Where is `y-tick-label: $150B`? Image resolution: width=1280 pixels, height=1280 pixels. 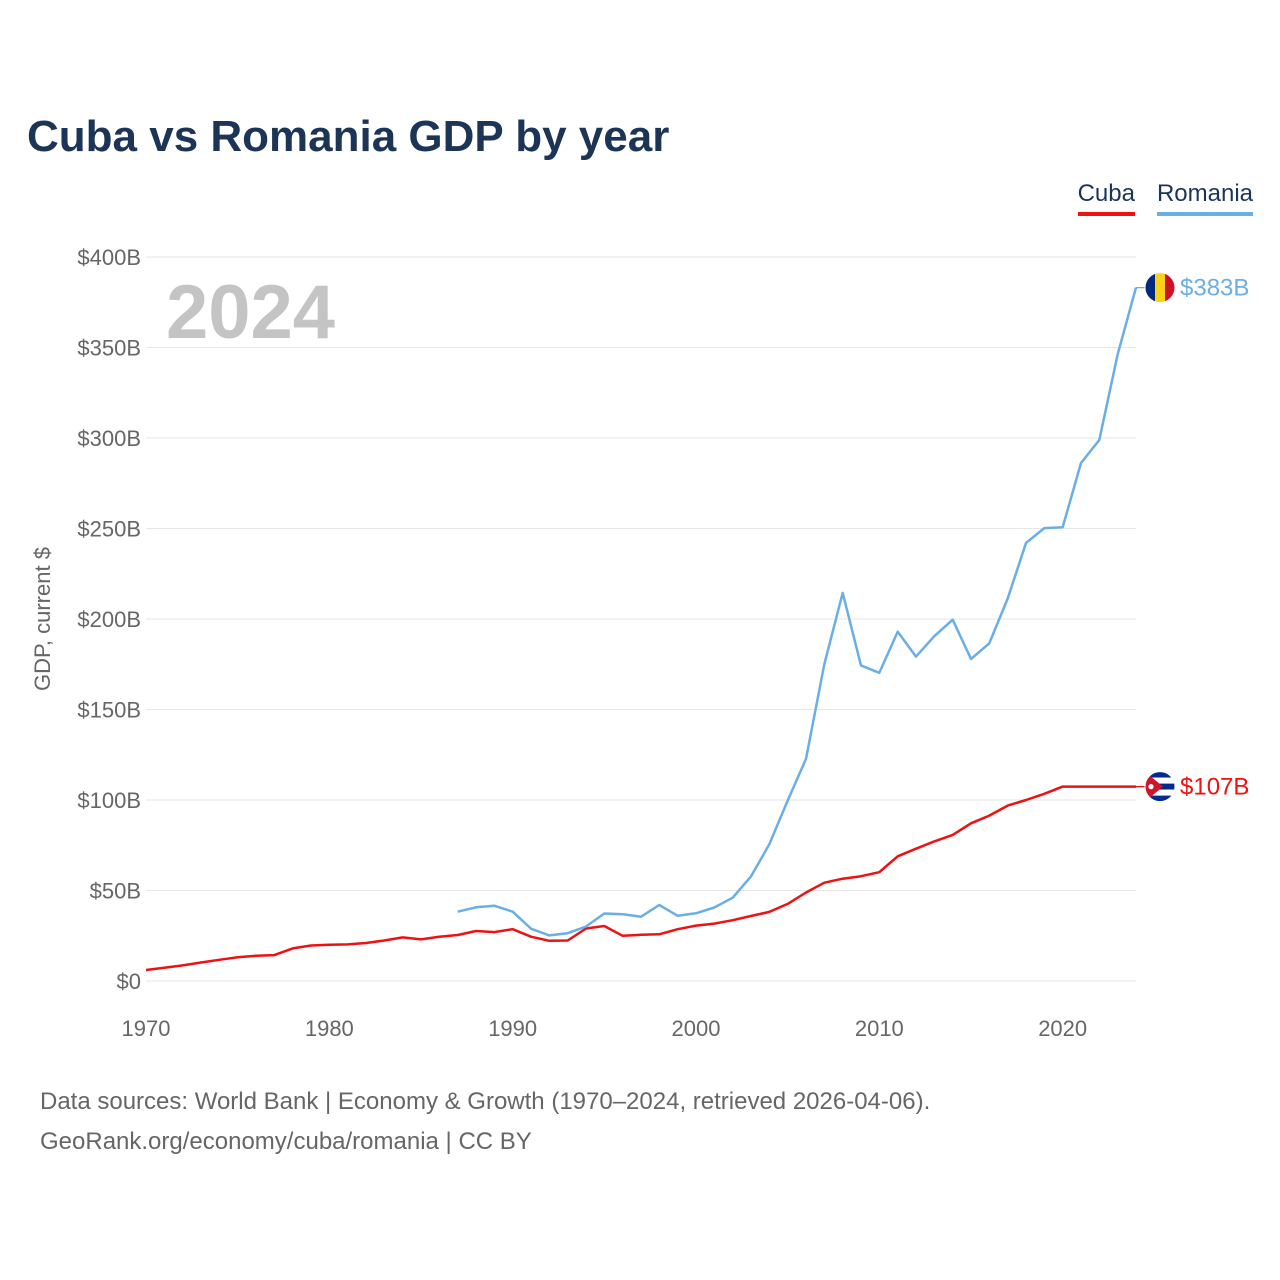
y-tick-label: $150B is located at coordinates (109, 710).